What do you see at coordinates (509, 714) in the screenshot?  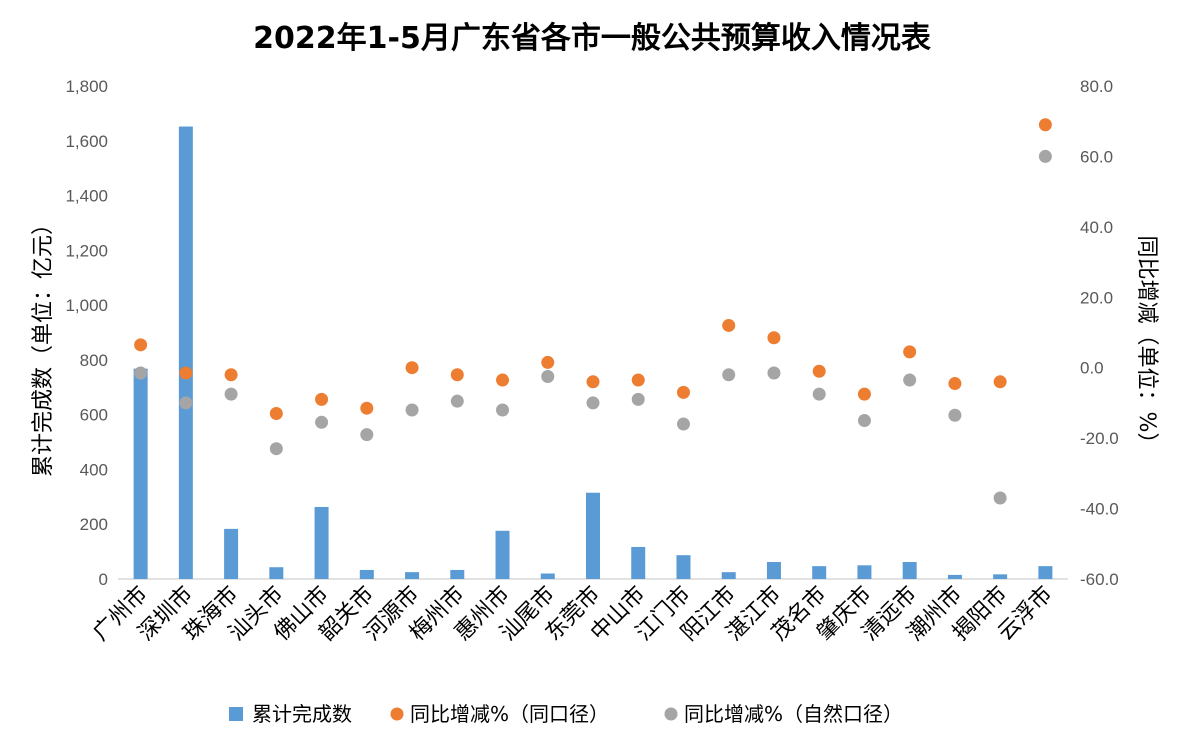 I see `legend-label: 同比增减%（同口径）` at bounding box center [509, 714].